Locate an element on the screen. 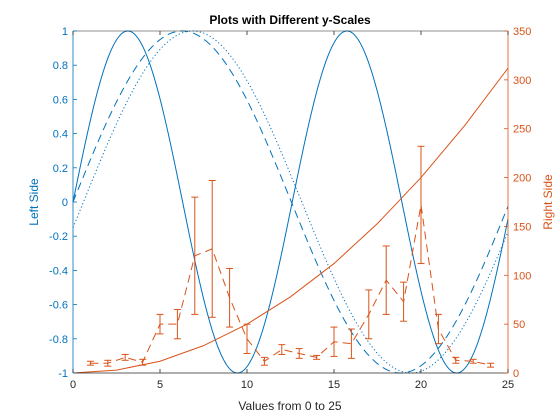 The image size is (560, 420). y-right-tick-label: 0 is located at coordinates (516, 374).